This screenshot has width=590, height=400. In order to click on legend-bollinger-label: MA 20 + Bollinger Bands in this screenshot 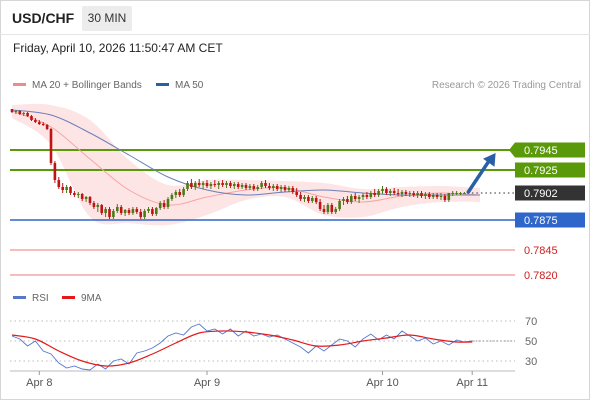, I will do `click(87, 85)`.